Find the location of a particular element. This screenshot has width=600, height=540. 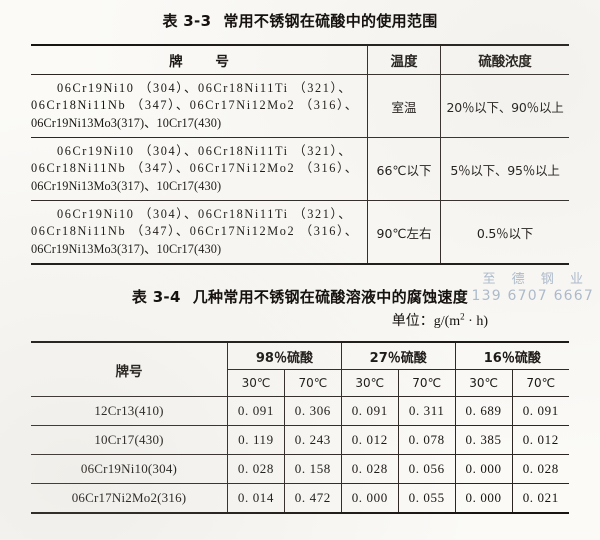

table-34-header-acid-98: 98％硫酸 is located at coordinates (284, 355).